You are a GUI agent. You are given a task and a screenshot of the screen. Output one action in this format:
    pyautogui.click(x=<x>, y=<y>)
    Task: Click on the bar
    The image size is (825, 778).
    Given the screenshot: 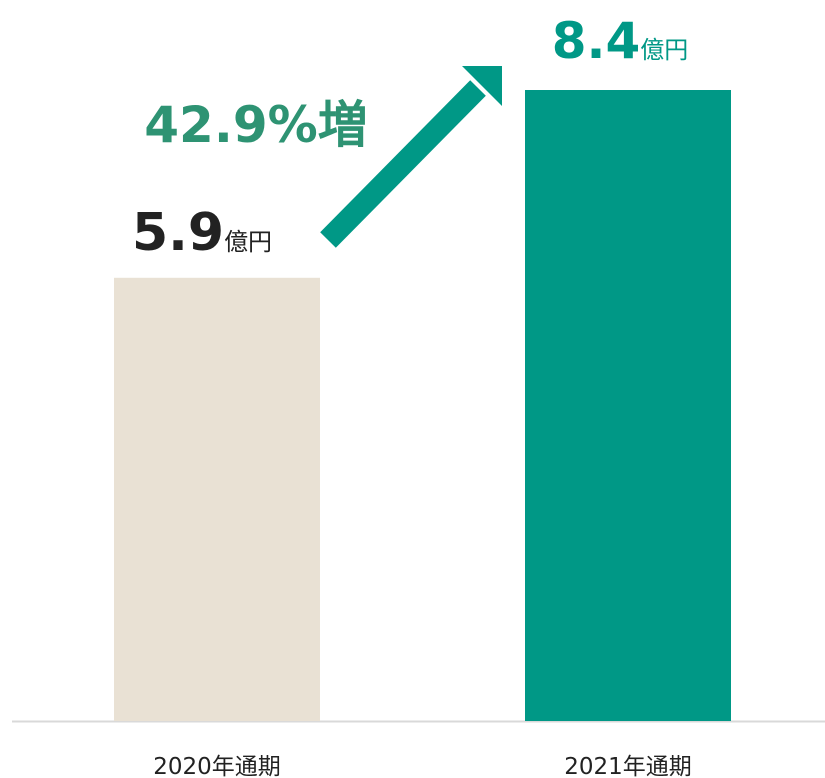 What is the action you would take?
    pyautogui.click(x=217, y=499)
    